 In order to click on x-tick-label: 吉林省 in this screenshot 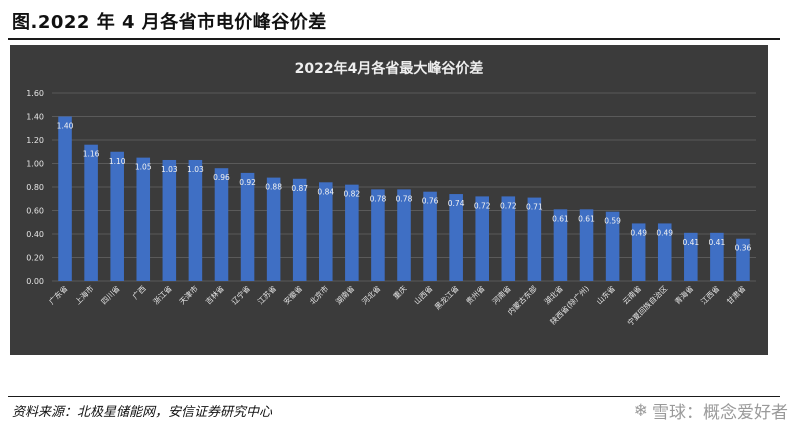, I will do `click(214, 294)`.